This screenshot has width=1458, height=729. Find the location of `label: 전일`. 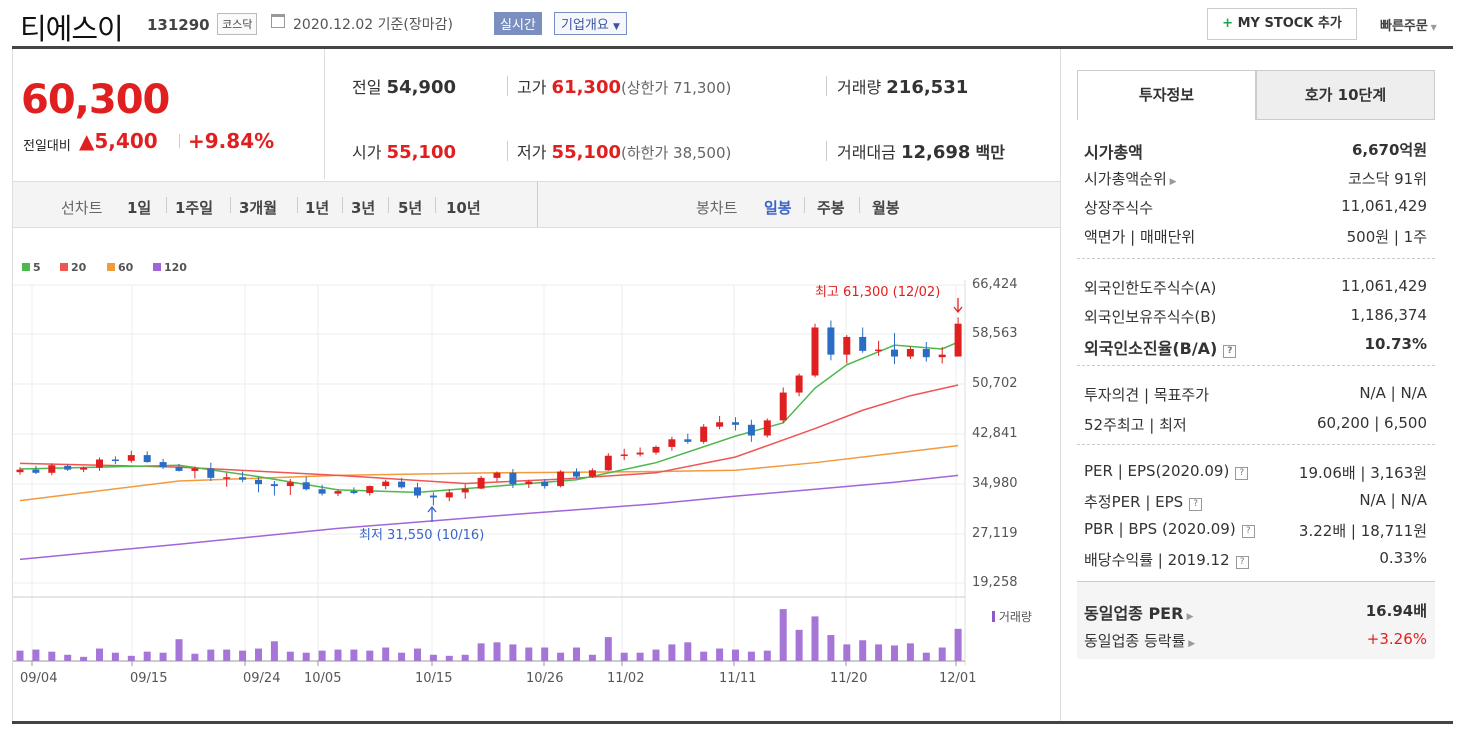

label: 전일 is located at coordinates (367, 87).